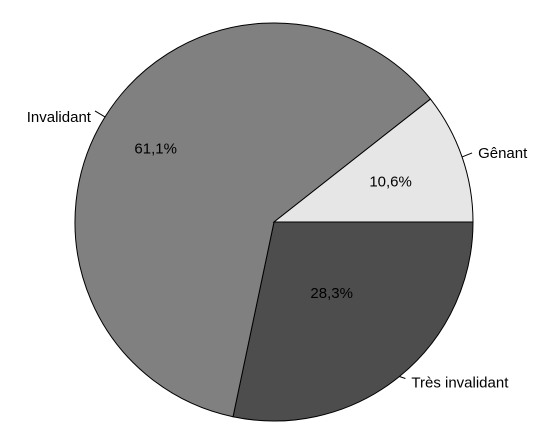 Image resolution: width=544 pixels, height=426 pixels. I want to click on leader-line-invalidant, so click(100, 114).